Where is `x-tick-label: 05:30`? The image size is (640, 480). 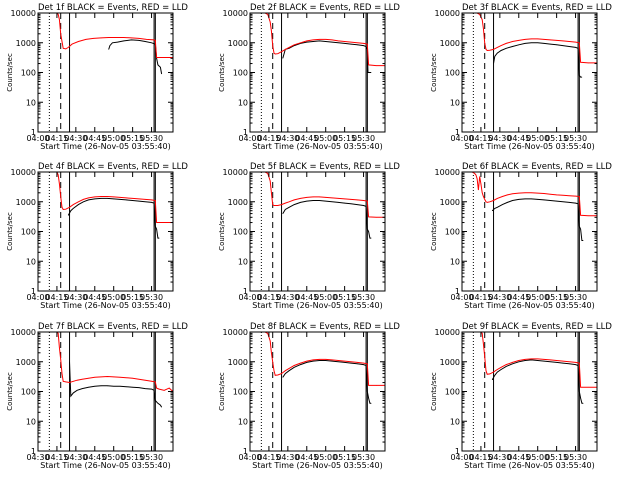 x-tick-label: 05:30 is located at coordinates (363, 297).